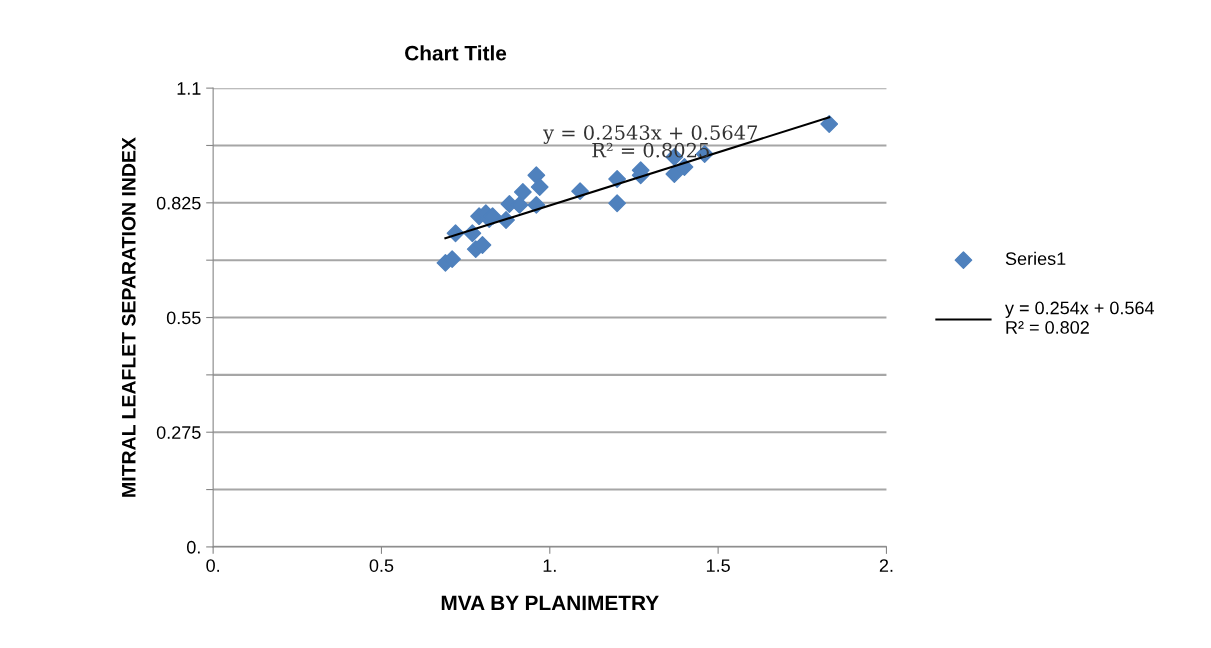 The image size is (1211, 648). What do you see at coordinates (193, 547) in the screenshot?
I see `y-tick-label: 0.` at bounding box center [193, 547].